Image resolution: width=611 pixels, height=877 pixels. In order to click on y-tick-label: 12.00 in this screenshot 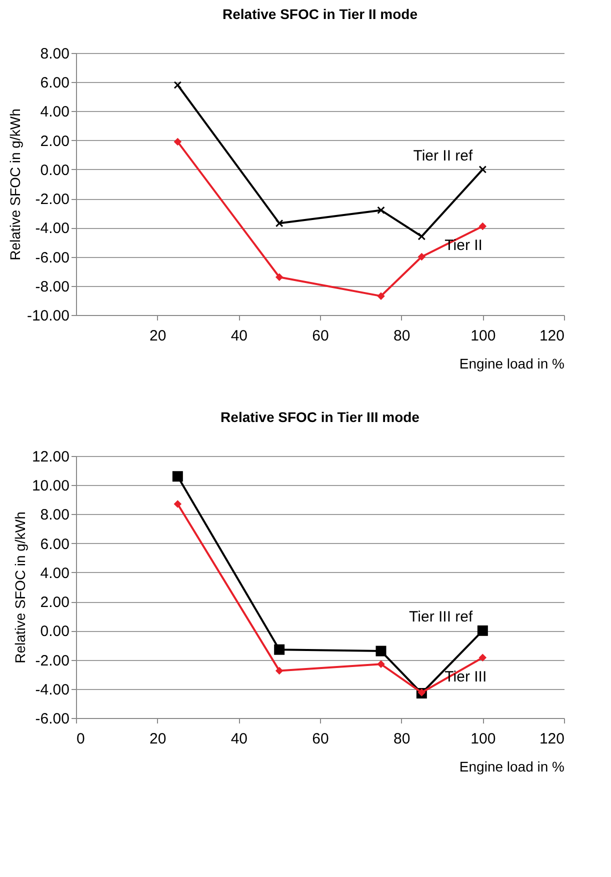, I will do `click(51, 457)`.